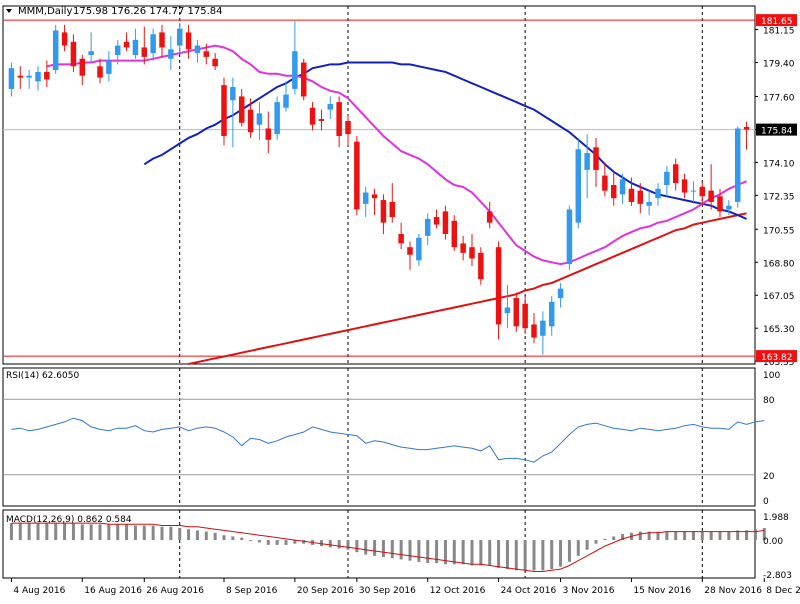  I want to click on macd-label: MACD(12,26,9) 0.862 0.584, so click(69, 520).